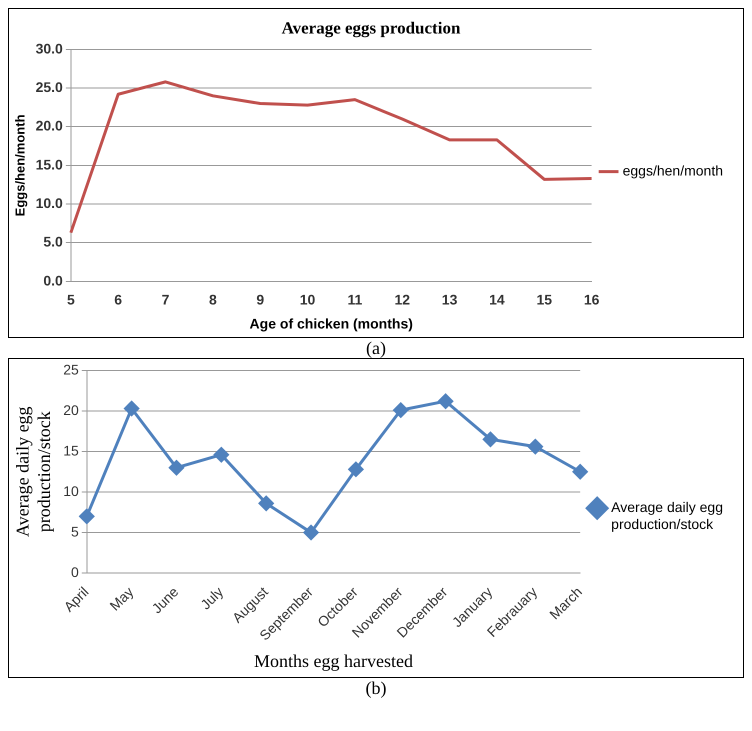 This screenshot has height=731, width=752. Describe the element at coordinates (450, 300) in the screenshot. I see `x-tick-label: 13` at that location.